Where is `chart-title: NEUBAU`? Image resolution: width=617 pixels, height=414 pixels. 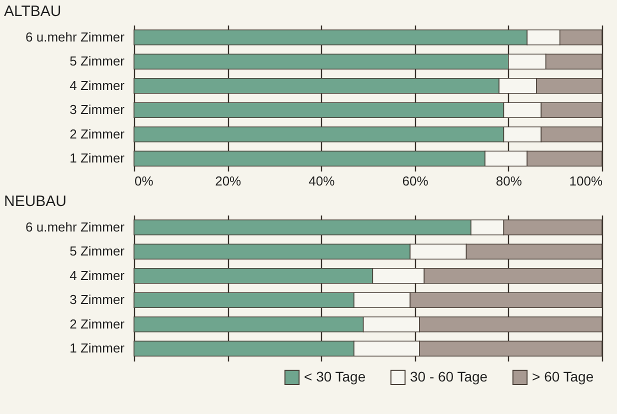 chart-title: NEUBAU is located at coordinates (35, 201).